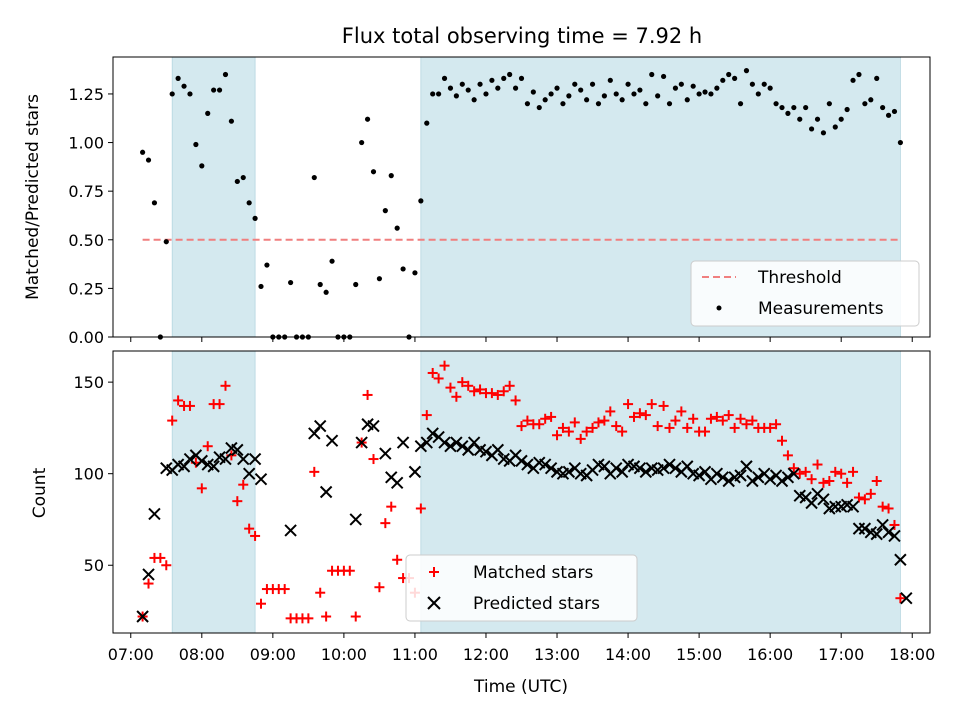  Describe the element at coordinates (841, 654) in the screenshot. I see `bottom-x-tick-label: 17:00` at that location.